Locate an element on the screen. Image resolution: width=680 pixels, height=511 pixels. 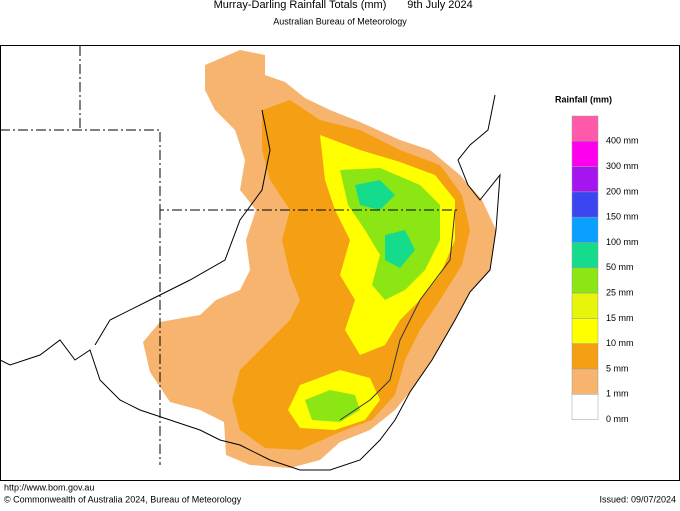
source-url: http://www.bom.gov.au is located at coordinates (49, 487).